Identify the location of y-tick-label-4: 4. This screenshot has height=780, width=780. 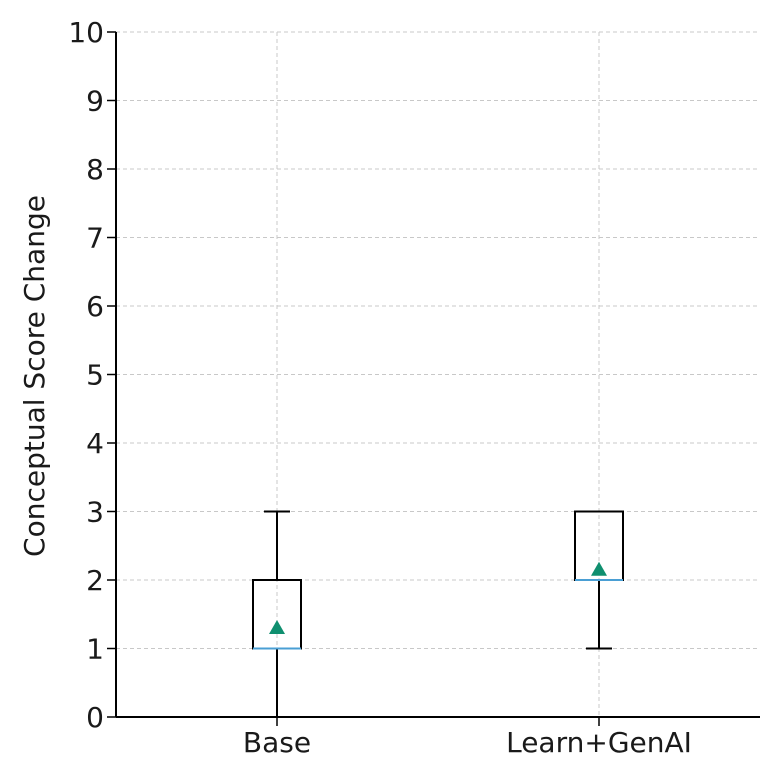
(95, 443).